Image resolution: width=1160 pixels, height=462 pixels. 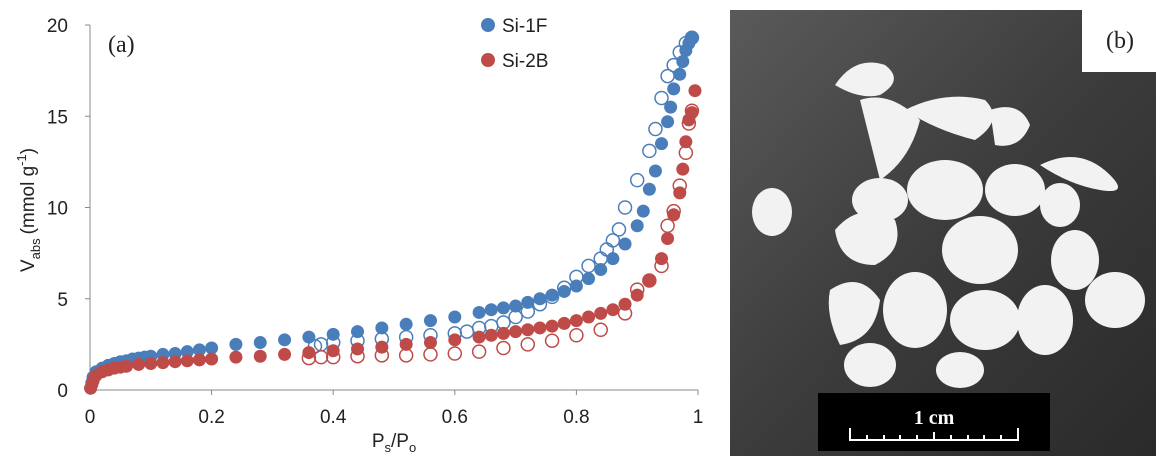 What do you see at coordinates (333, 417) in the screenshot?
I see `x-tick-label: 0.4` at bounding box center [333, 417].